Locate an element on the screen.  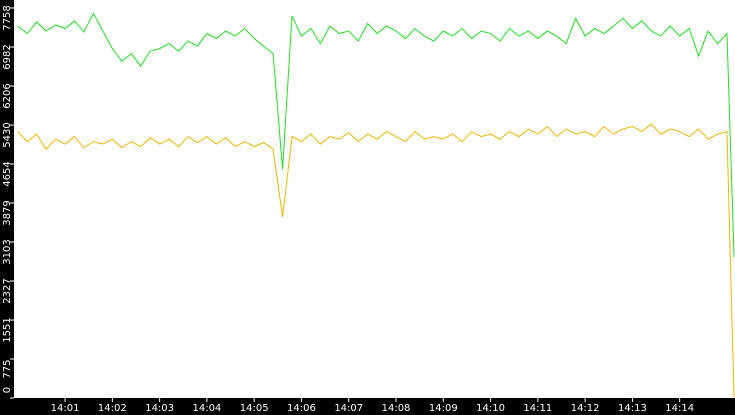
x-axis-strip is located at coordinates (367, 406).